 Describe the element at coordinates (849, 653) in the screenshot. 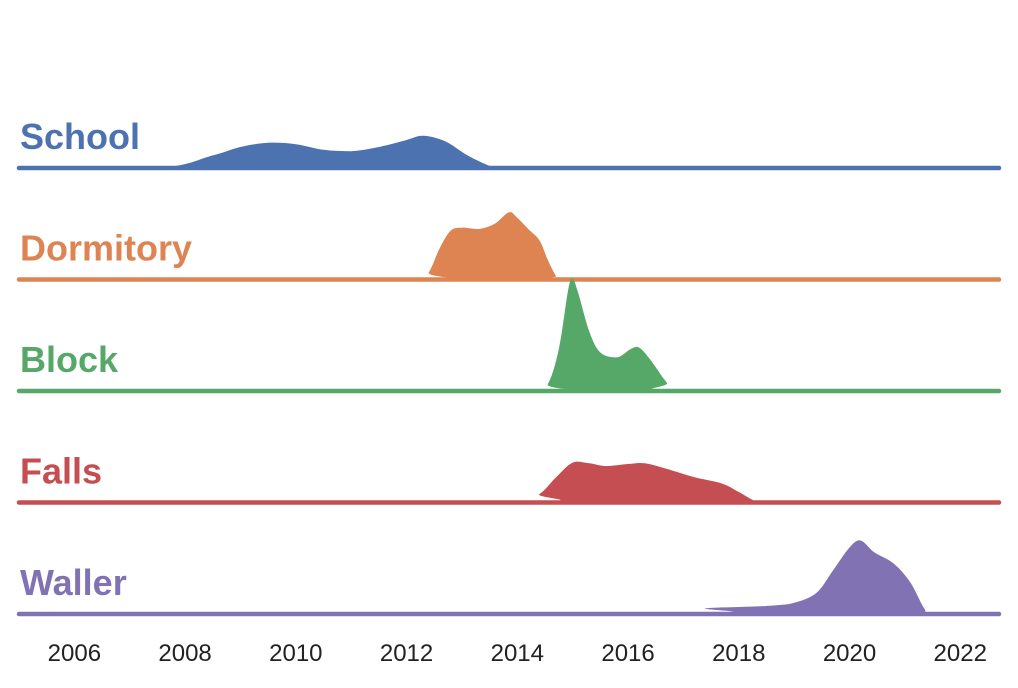

I see `x-tick-label: 2020` at that location.